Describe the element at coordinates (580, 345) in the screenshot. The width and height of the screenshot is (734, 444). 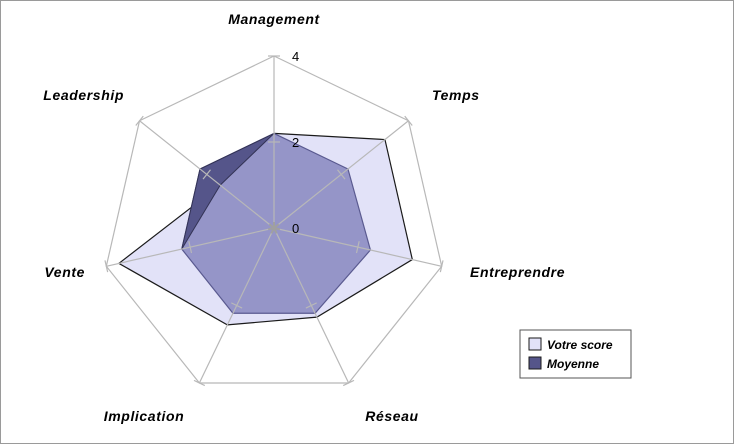
I see `legend-label-votre-score: Votre score` at that location.